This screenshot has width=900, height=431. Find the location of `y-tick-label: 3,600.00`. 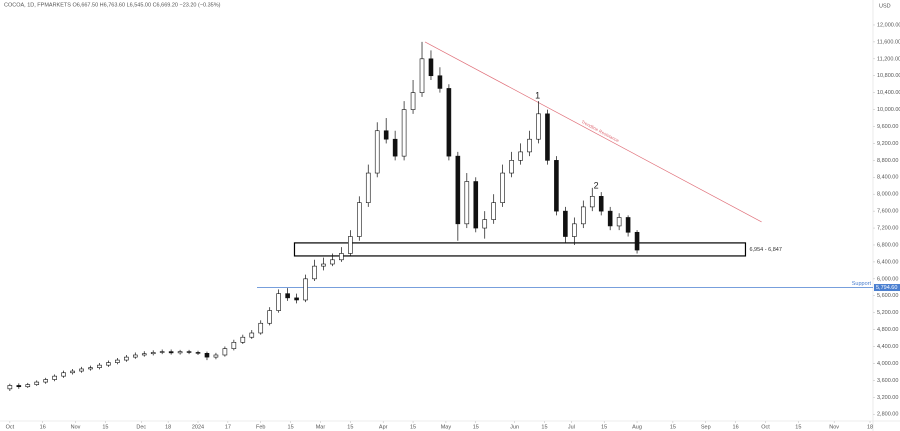

y-tick-label: 3,600.00 is located at coordinates (887, 381).